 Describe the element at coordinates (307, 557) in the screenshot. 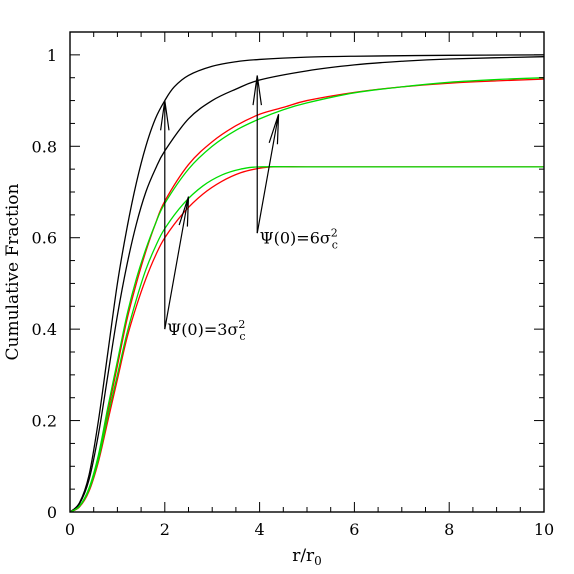

I see `x-axis-label: r/r0` at that location.